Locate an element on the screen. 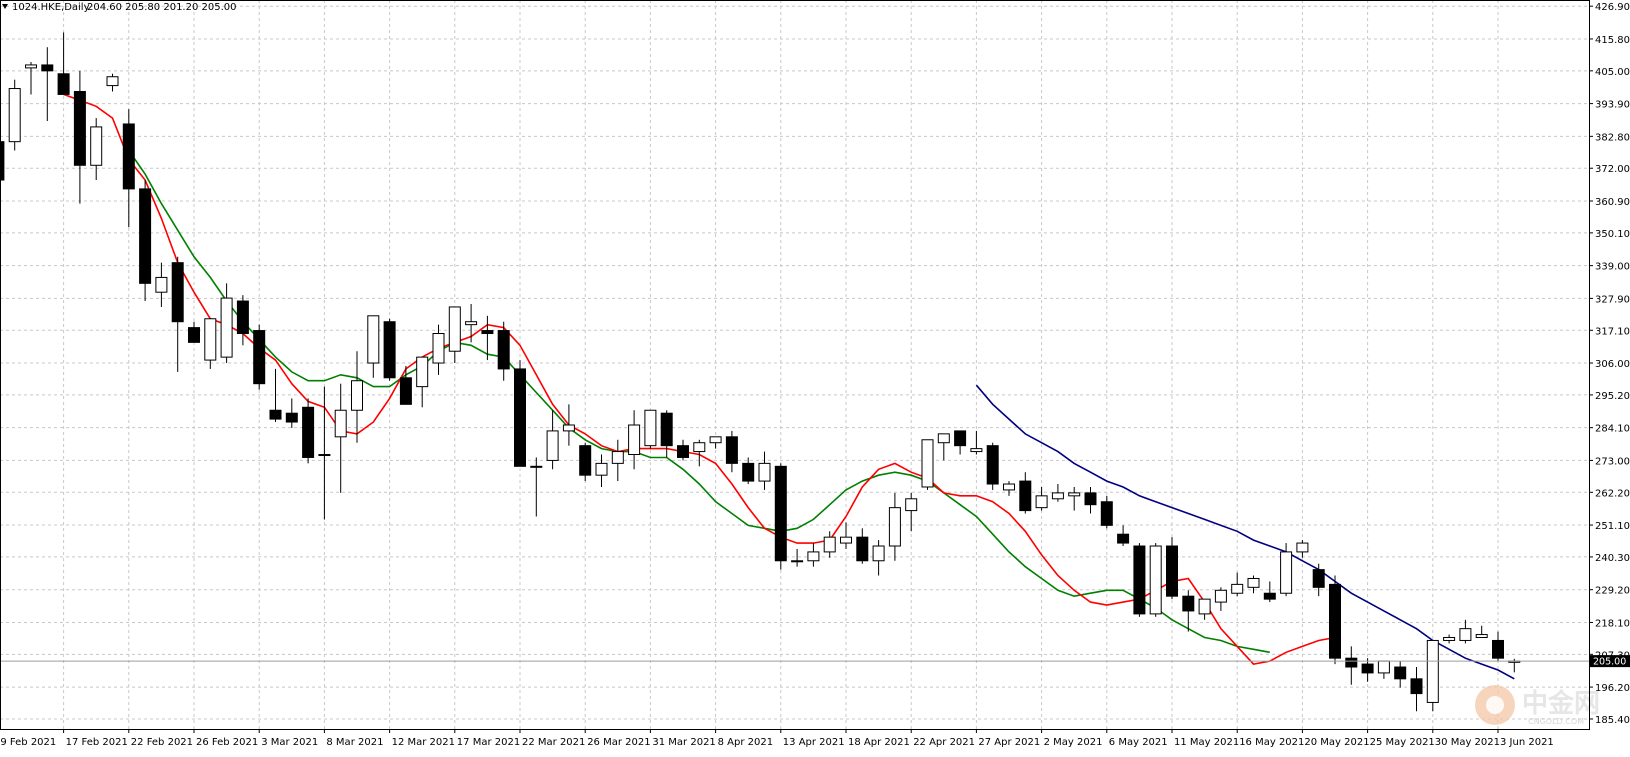 This screenshot has width=1630, height=757. x-tick-label: 17 Feb 2021 is located at coordinates (97, 742).